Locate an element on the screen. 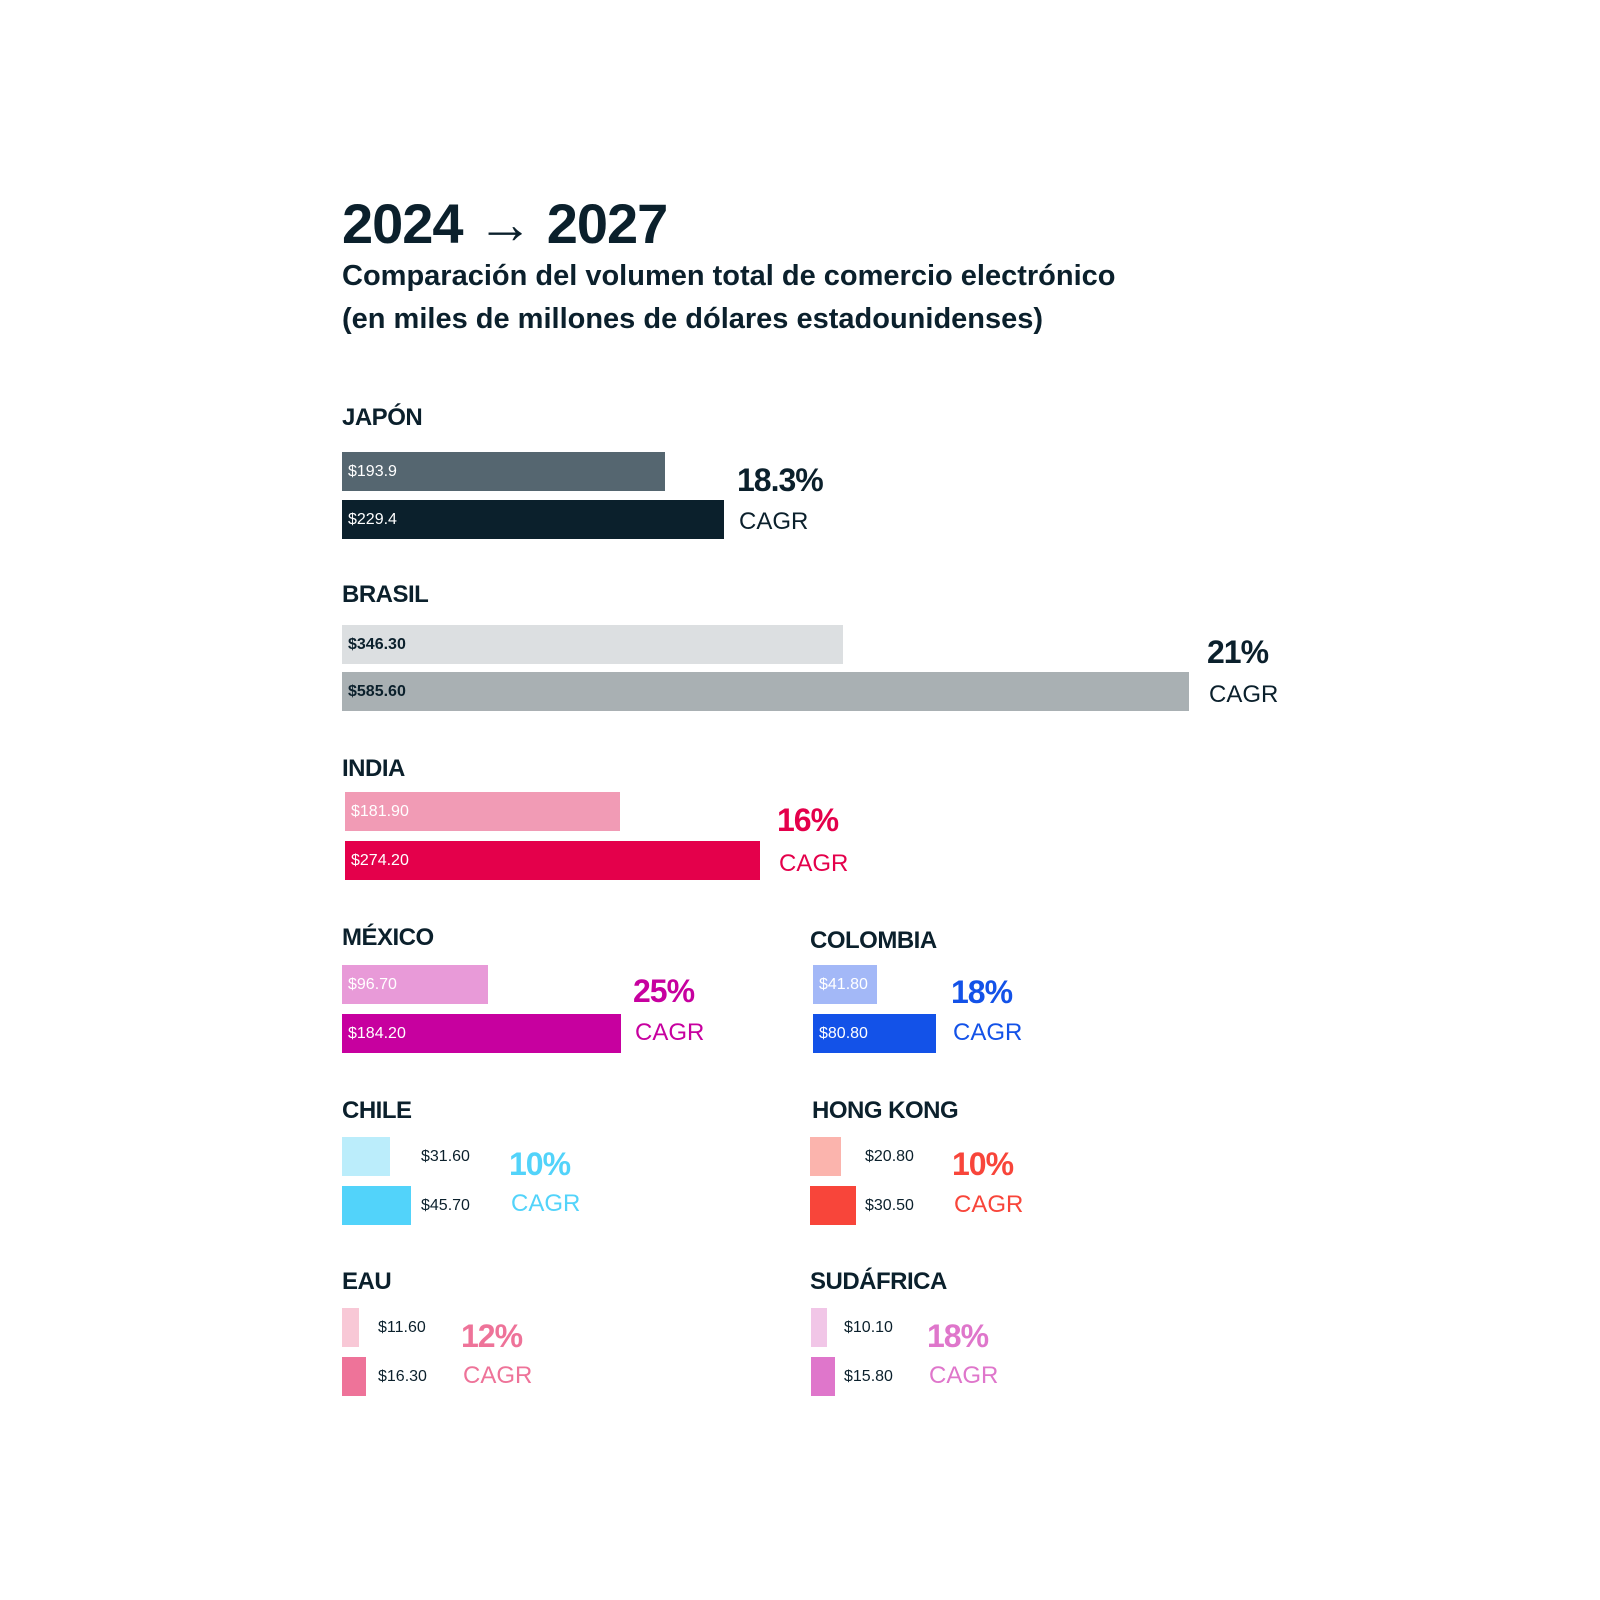 This screenshot has height=1600, width=1600. group-label: JAPÓN is located at coordinates (382, 417).